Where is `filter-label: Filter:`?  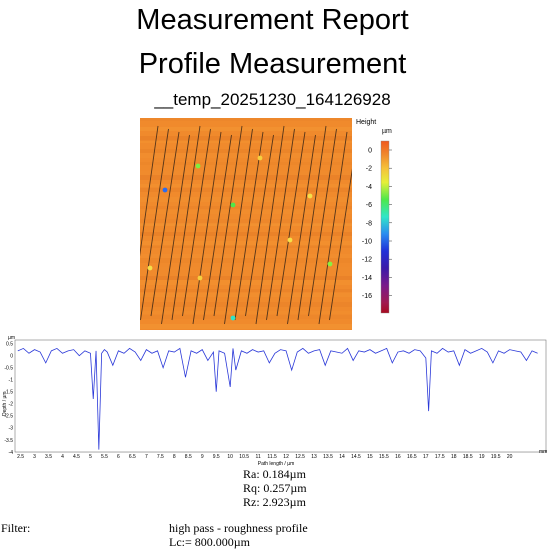
filter-label: Filter: is located at coordinates (16, 528).